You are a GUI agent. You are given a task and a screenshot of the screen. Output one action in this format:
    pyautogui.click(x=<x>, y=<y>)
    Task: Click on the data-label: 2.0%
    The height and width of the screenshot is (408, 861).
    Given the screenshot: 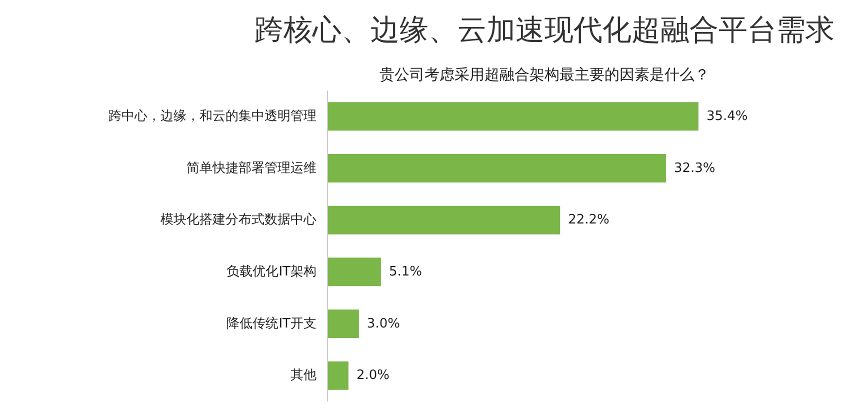 What is the action you would take?
    pyautogui.click(x=373, y=376)
    